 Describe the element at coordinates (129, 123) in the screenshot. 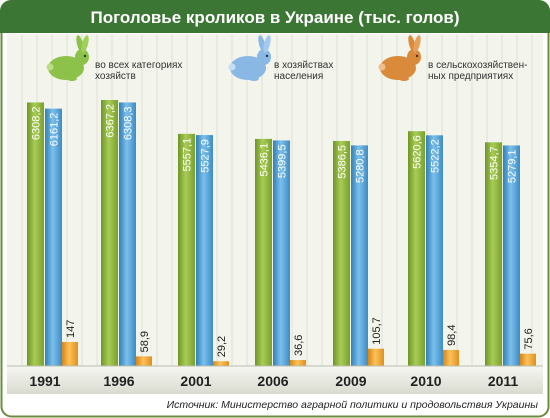

I see `data-label-households: 6308,3` at that location.